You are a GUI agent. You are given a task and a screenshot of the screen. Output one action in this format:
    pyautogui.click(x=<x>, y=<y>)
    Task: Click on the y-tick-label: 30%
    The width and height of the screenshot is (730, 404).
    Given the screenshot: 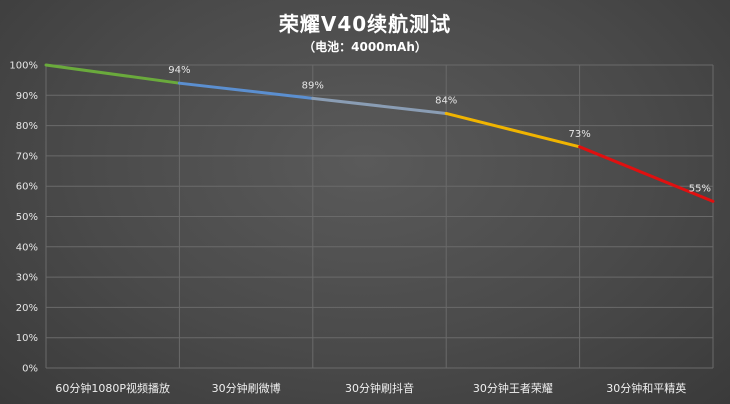 What is the action you would take?
    pyautogui.click(x=27, y=278)
    